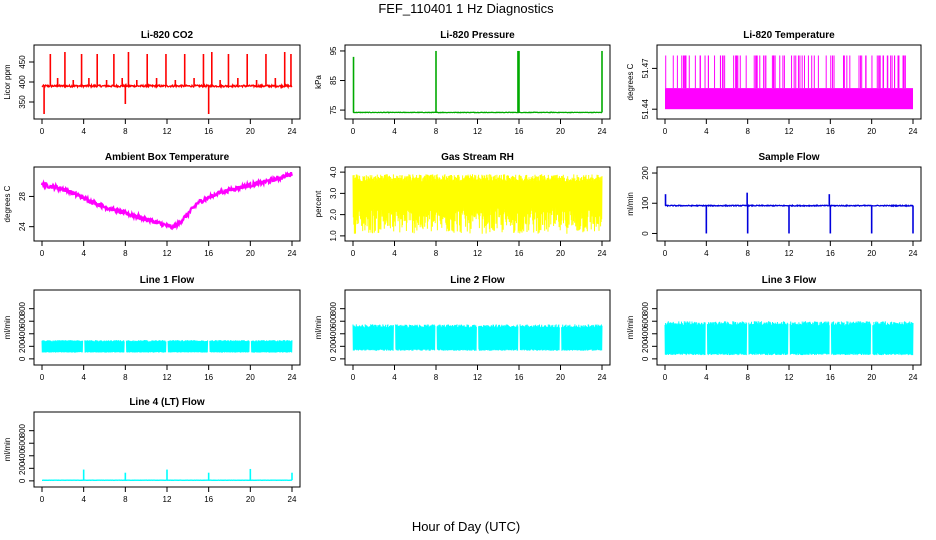 The width and height of the screenshot is (936, 540). I want to click on panel-title: Line 3 Flow, so click(789, 280).